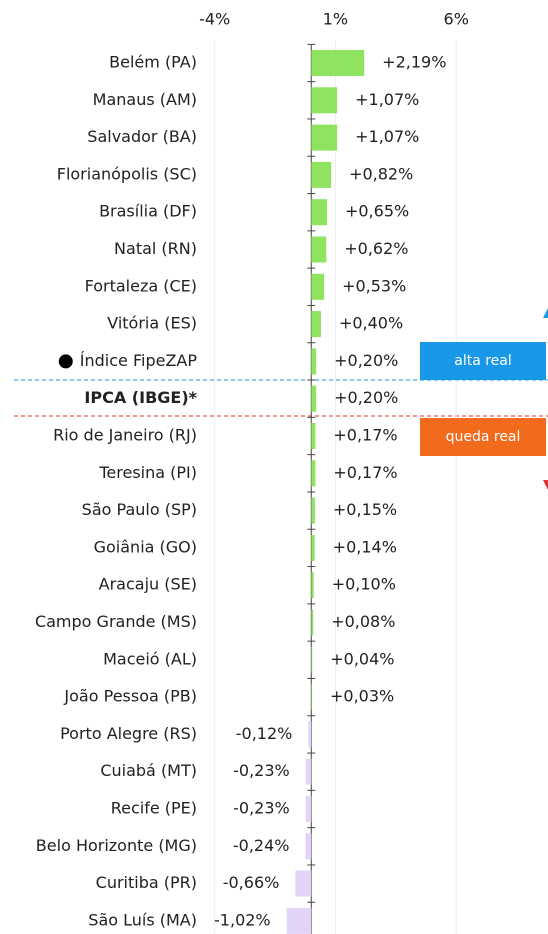 The width and height of the screenshot is (548, 934). What do you see at coordinates (116, 621) in the screenshot?
I see `category-label: Campo Grande (MS)` at bounding box center [116, 621].